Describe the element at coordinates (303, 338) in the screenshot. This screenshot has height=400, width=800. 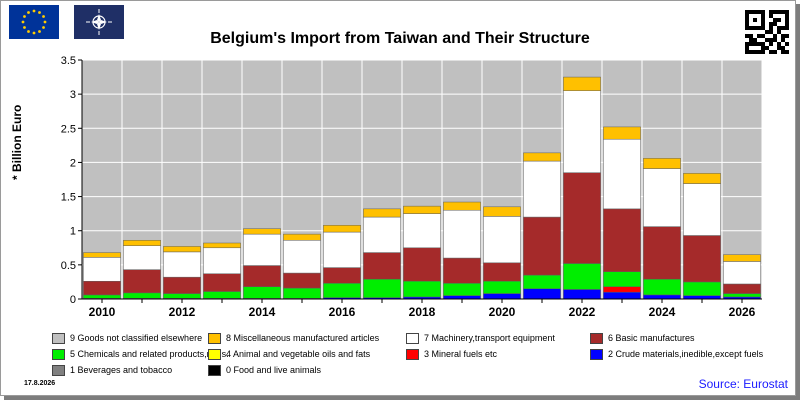
I see `legend-label: 8 Miscellaneous manufactured articles` at that location.